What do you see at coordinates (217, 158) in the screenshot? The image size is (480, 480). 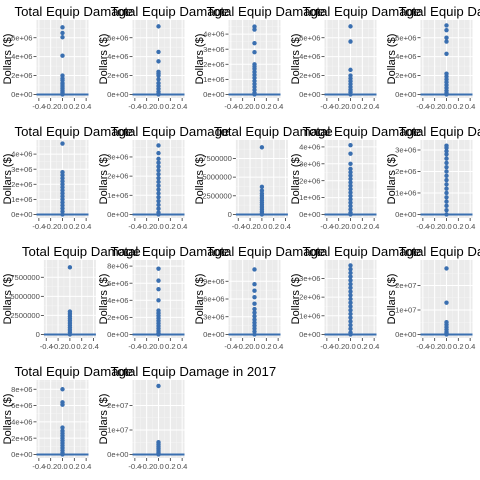 I see `y-tick-label: 7500000` at bounding box center [217, 158].